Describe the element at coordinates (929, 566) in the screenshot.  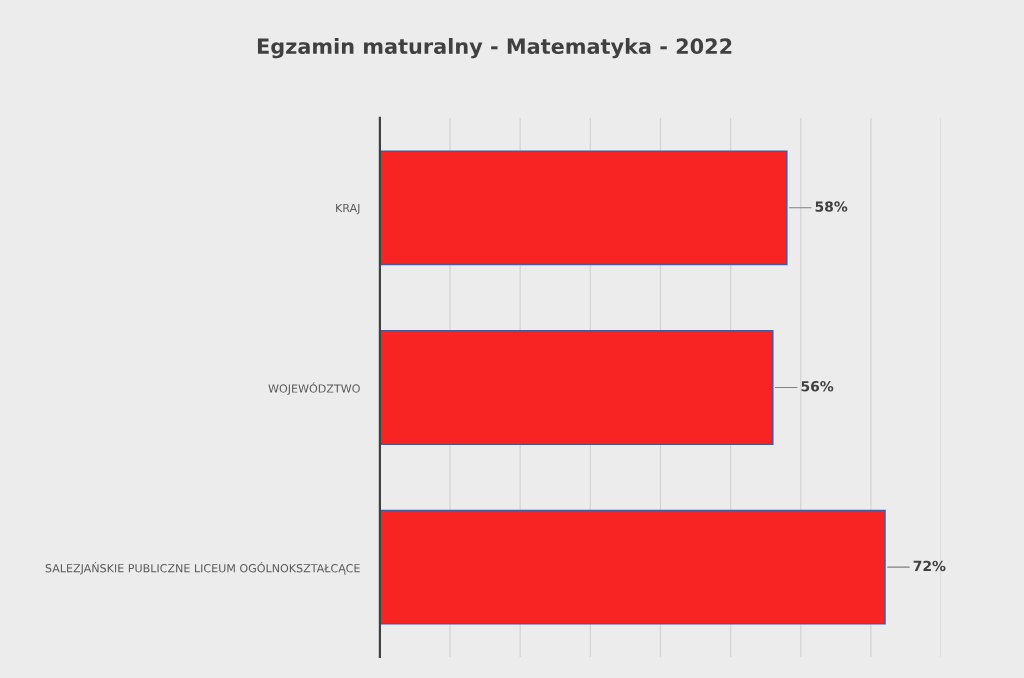
I see `data-label: 72%` at that location.